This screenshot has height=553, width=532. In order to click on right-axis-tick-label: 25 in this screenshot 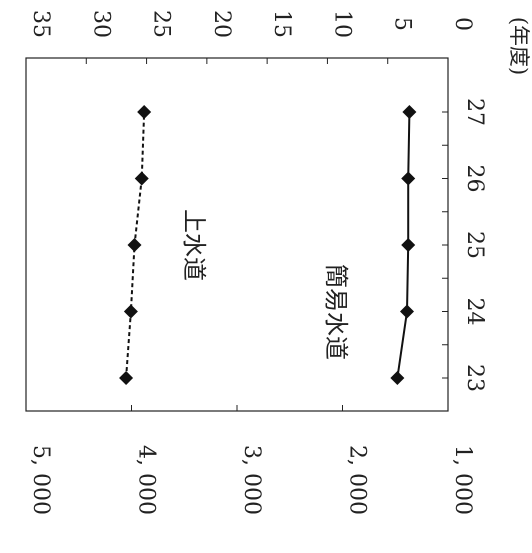, I will do `click(161, 24)`.